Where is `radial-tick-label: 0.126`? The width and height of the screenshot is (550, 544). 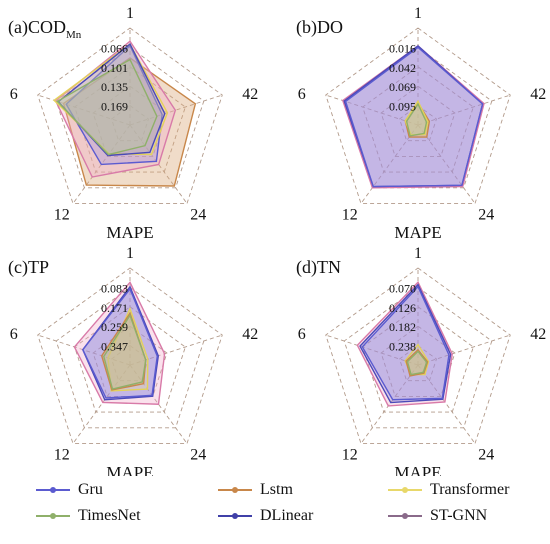
radial-tick-label: 0.126 is located at coordinates (402, 308).